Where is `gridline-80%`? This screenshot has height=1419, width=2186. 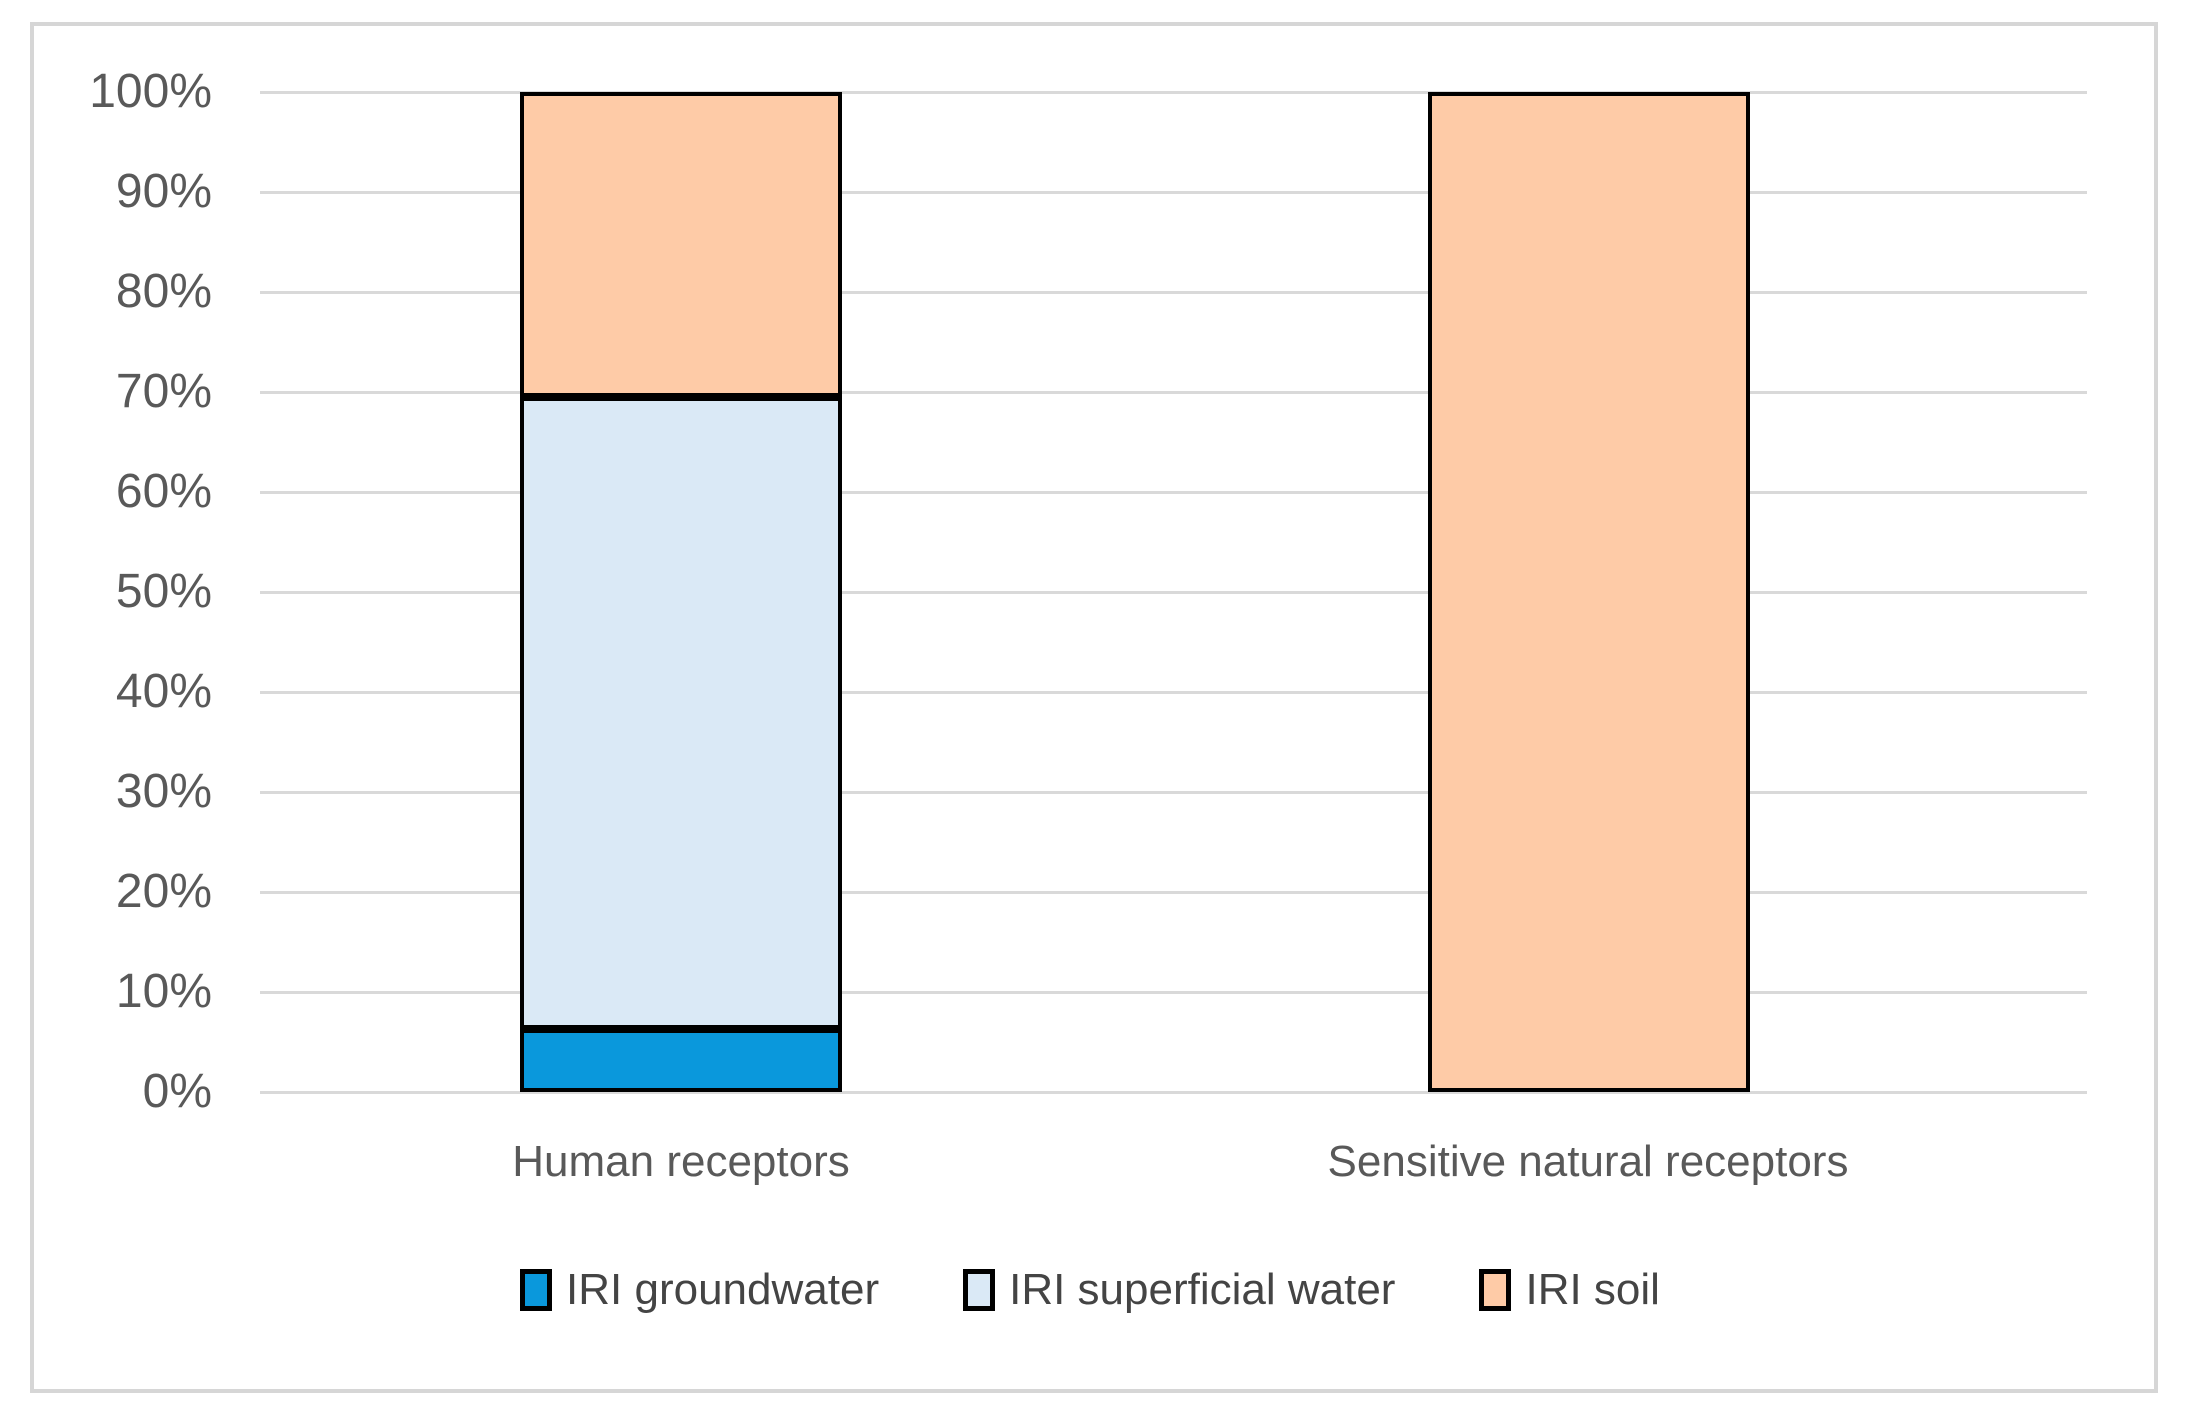
gridline-80% is located at coordinates (1173, 292).